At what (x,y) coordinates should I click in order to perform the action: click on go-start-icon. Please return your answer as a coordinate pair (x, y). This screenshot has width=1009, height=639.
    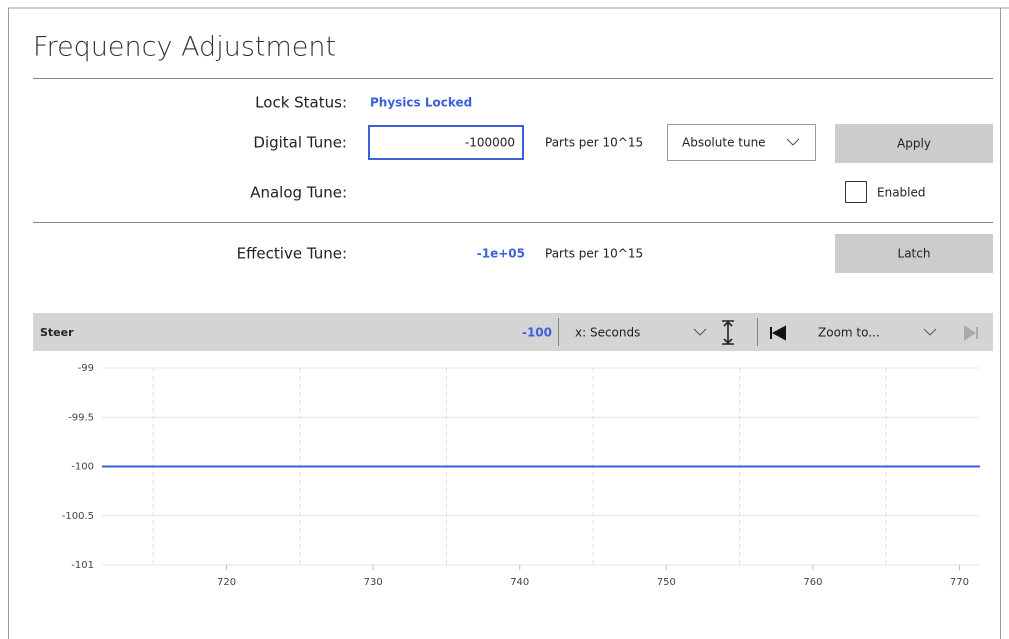
    Looking at the image, I should click on (778, 333).